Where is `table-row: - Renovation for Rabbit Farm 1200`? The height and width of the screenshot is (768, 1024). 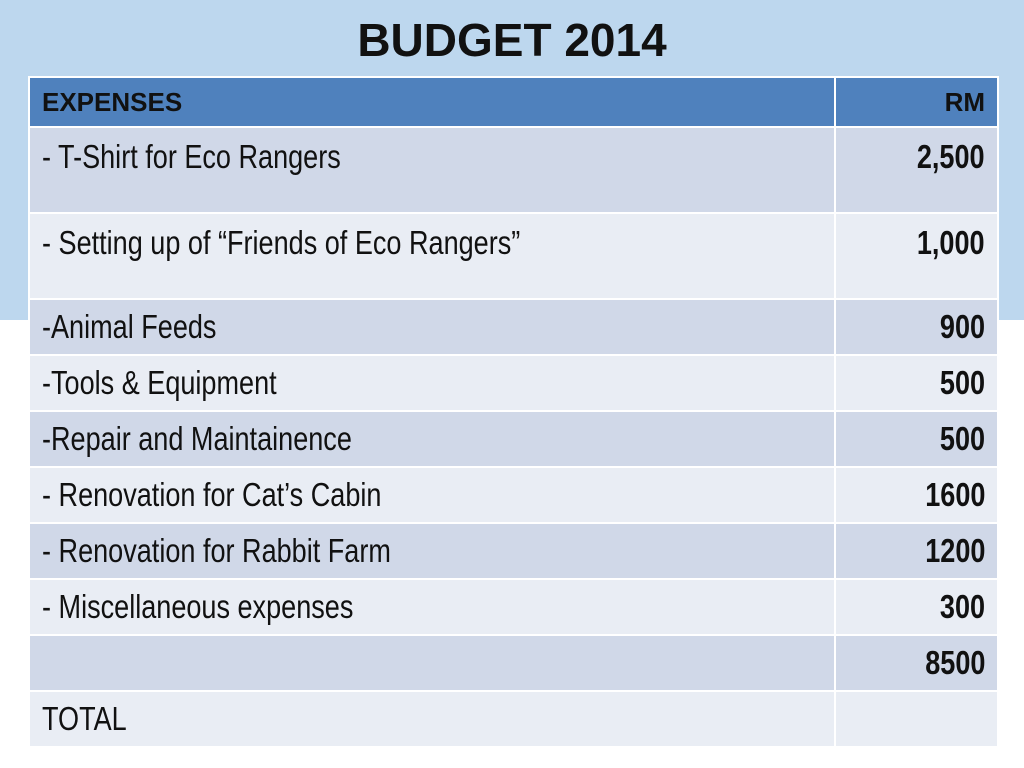 table-row: - Renovation for Rabbit Farm 1200 is located at coordinates (513, 551).